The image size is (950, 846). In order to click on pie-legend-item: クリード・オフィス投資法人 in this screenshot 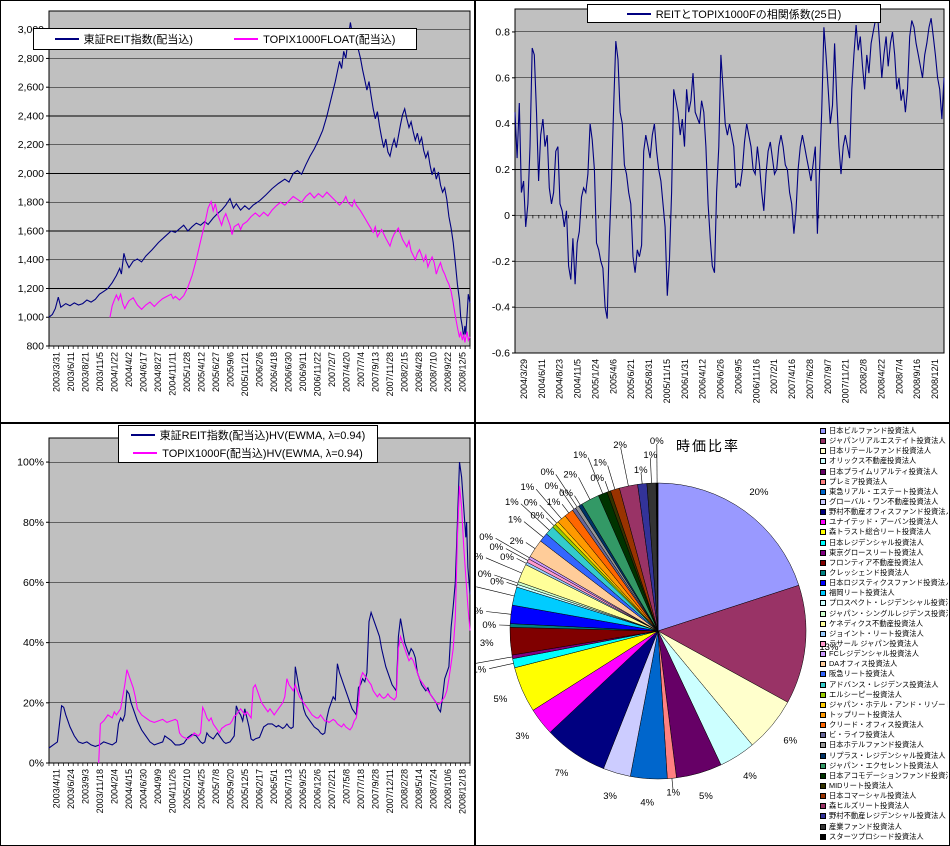, I will do `click(884, 725)`.